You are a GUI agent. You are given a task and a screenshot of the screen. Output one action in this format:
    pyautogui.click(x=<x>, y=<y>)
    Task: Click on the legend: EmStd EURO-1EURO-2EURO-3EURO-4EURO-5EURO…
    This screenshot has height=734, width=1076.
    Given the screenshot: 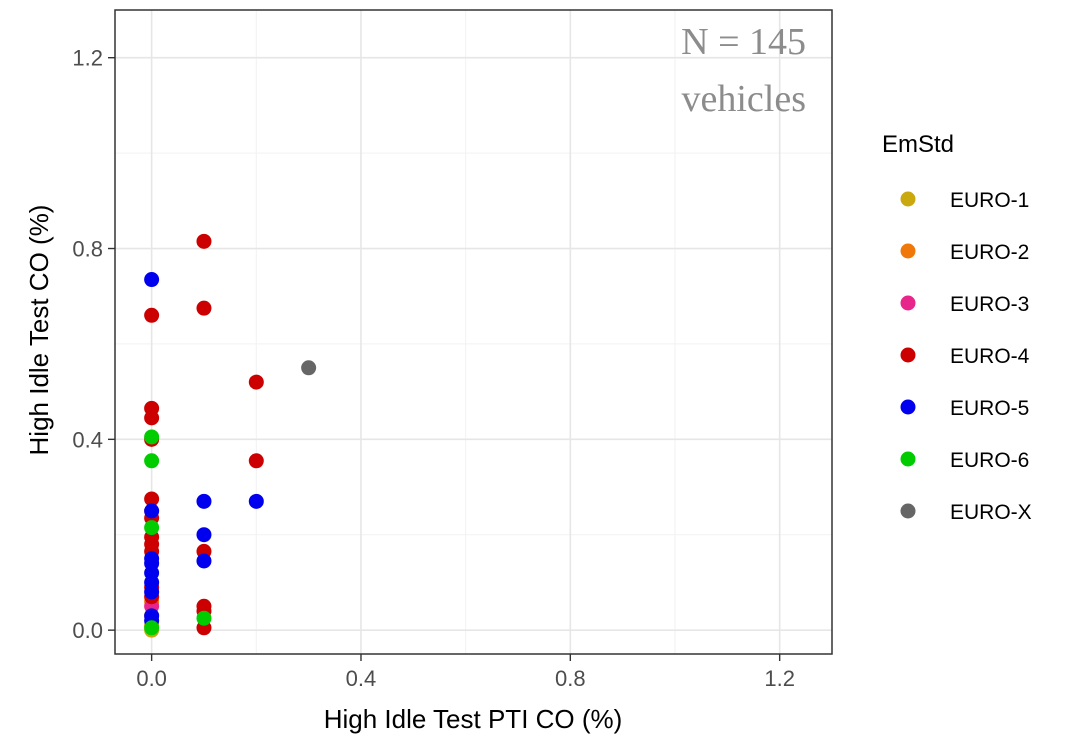 What is the action you would take?
    pyautogui.click(x=957, y=327)
    